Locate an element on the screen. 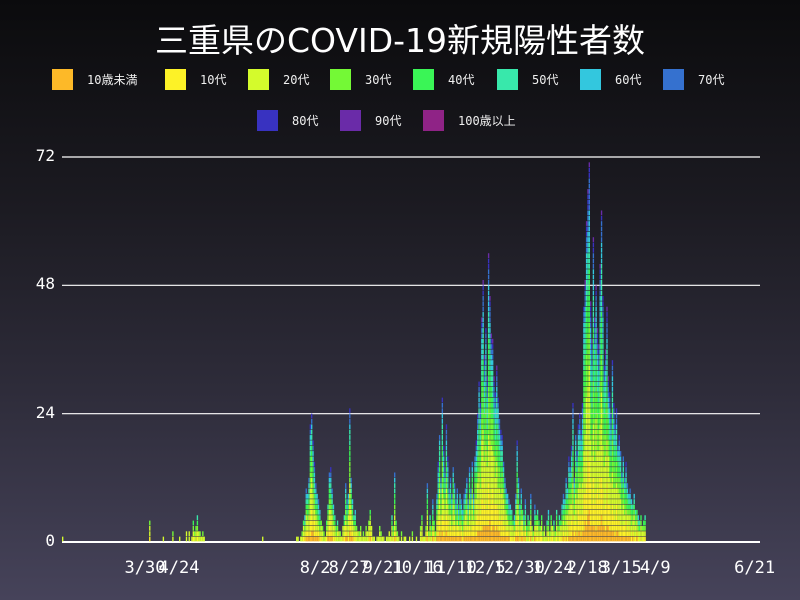 The width and height of the screenshot is (800, 600). x-tick-label: 6/21 is located at coordinates (755, 568).